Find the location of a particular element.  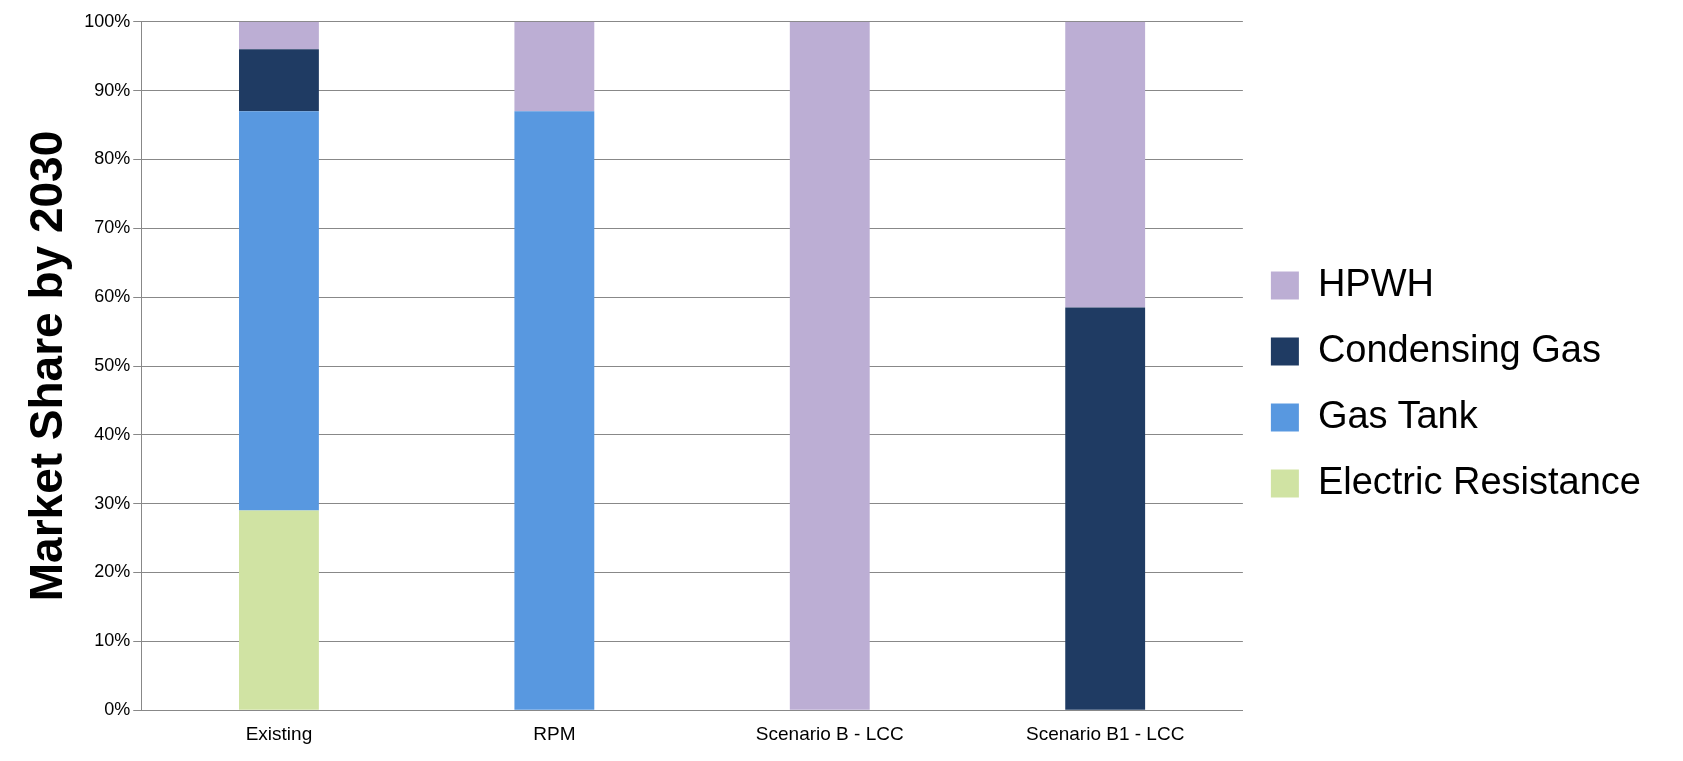

y-tick-label: 60% is located at coordinates (112, 296).